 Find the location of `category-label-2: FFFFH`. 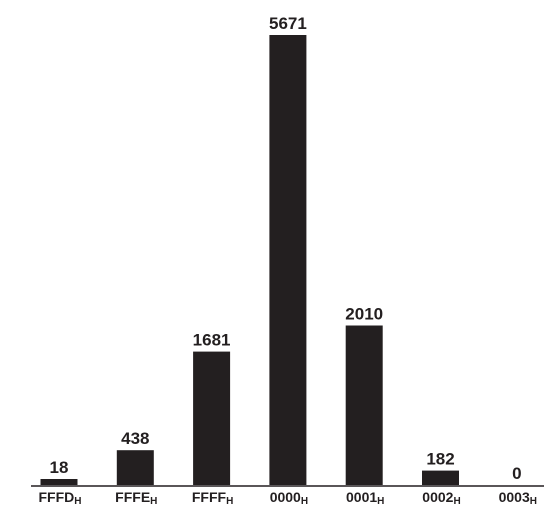

category-label-2: FFFFH is located at coordinates (212, 498).